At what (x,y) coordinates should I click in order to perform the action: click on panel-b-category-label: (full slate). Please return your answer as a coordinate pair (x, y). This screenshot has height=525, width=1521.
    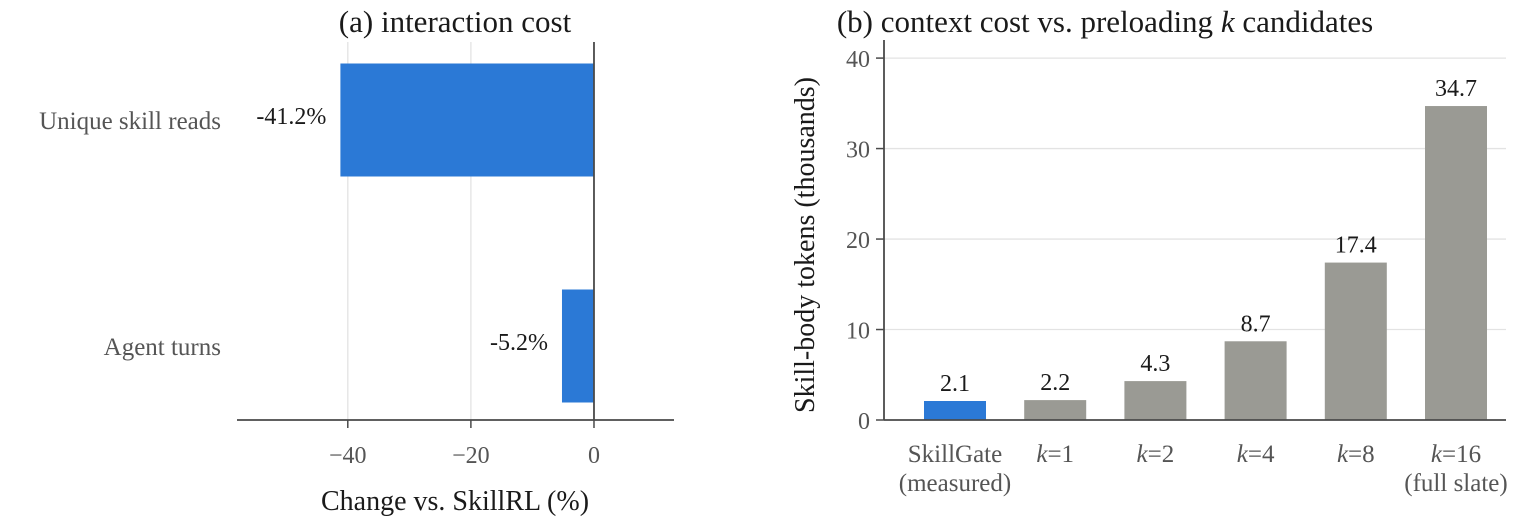
    Looking at the image, I should click on (1455, 483).